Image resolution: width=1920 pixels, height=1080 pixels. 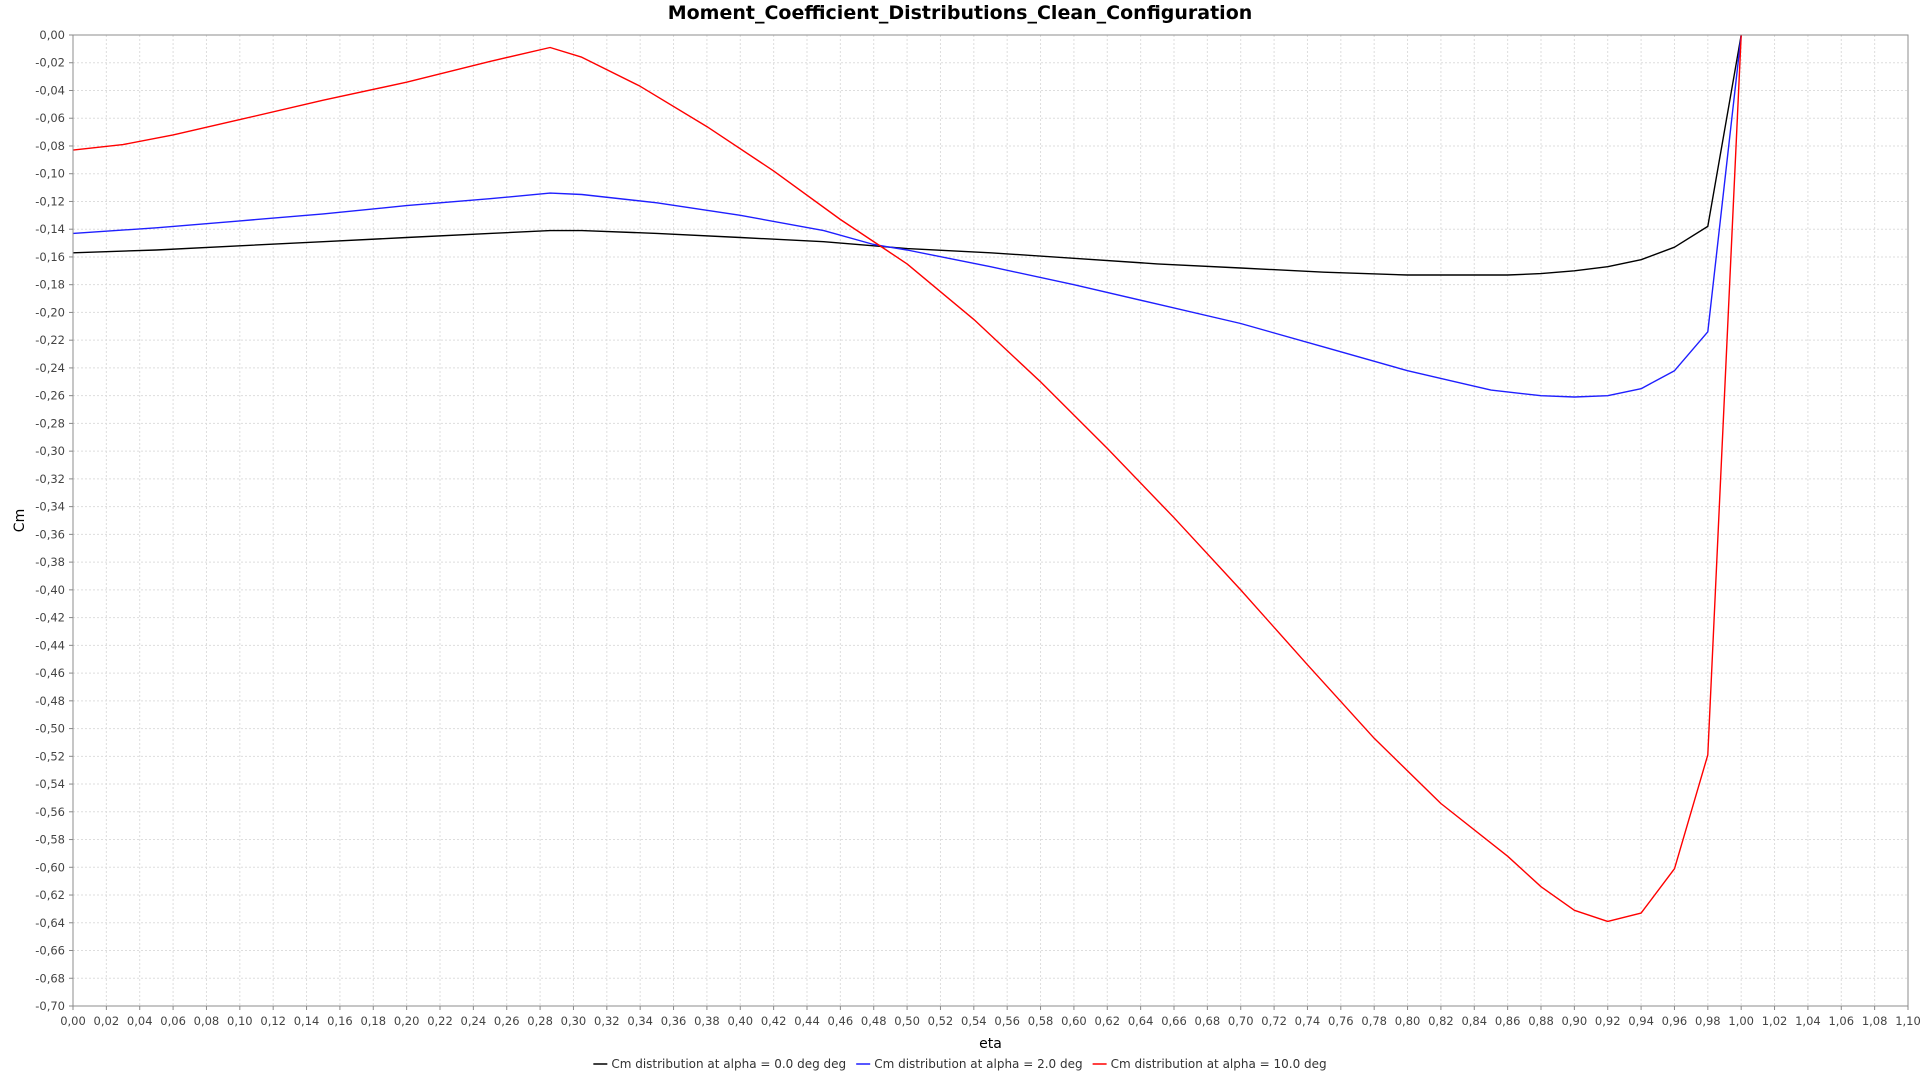 What do you see at coordinates (1808, 1021) in the screenshot?
I see `x-tick-label: 1,04` at bounding box center [1808, 1021].